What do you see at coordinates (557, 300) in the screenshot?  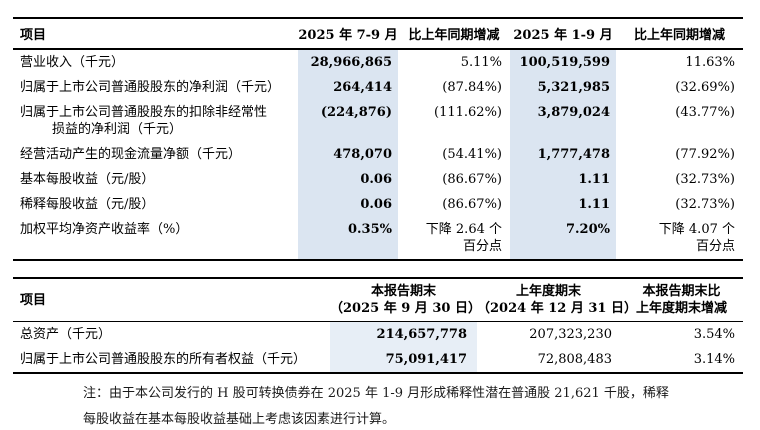 I see `table2-header-prior-year-end: 上年度期末 （2024 年 12 月 31 日）` at bounding box center [557, 300].